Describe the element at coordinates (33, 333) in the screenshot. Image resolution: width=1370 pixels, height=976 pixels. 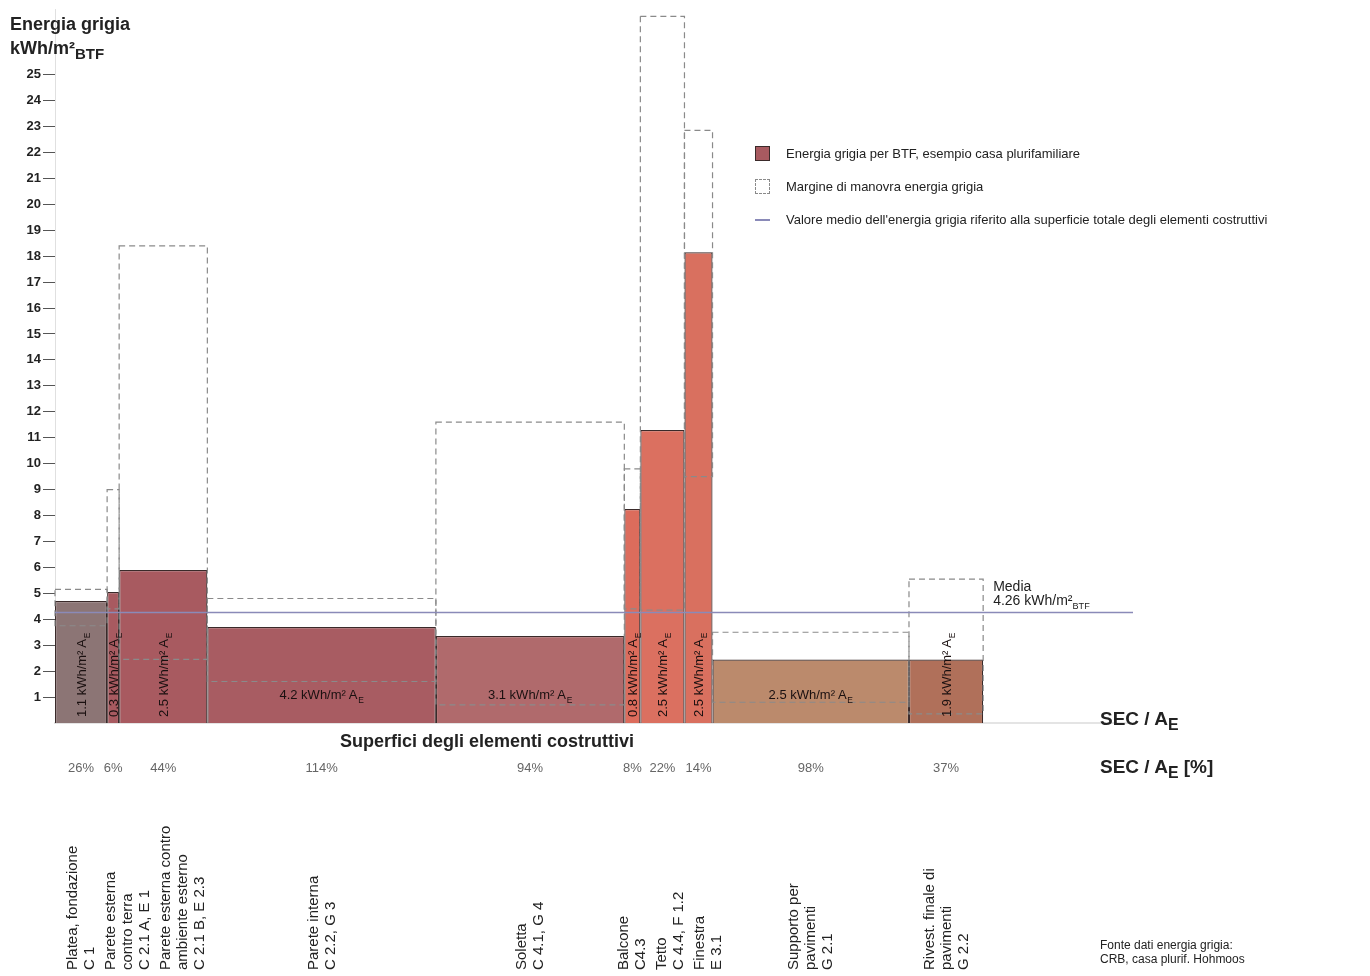
I see `y-tick-label: 15` at that location.